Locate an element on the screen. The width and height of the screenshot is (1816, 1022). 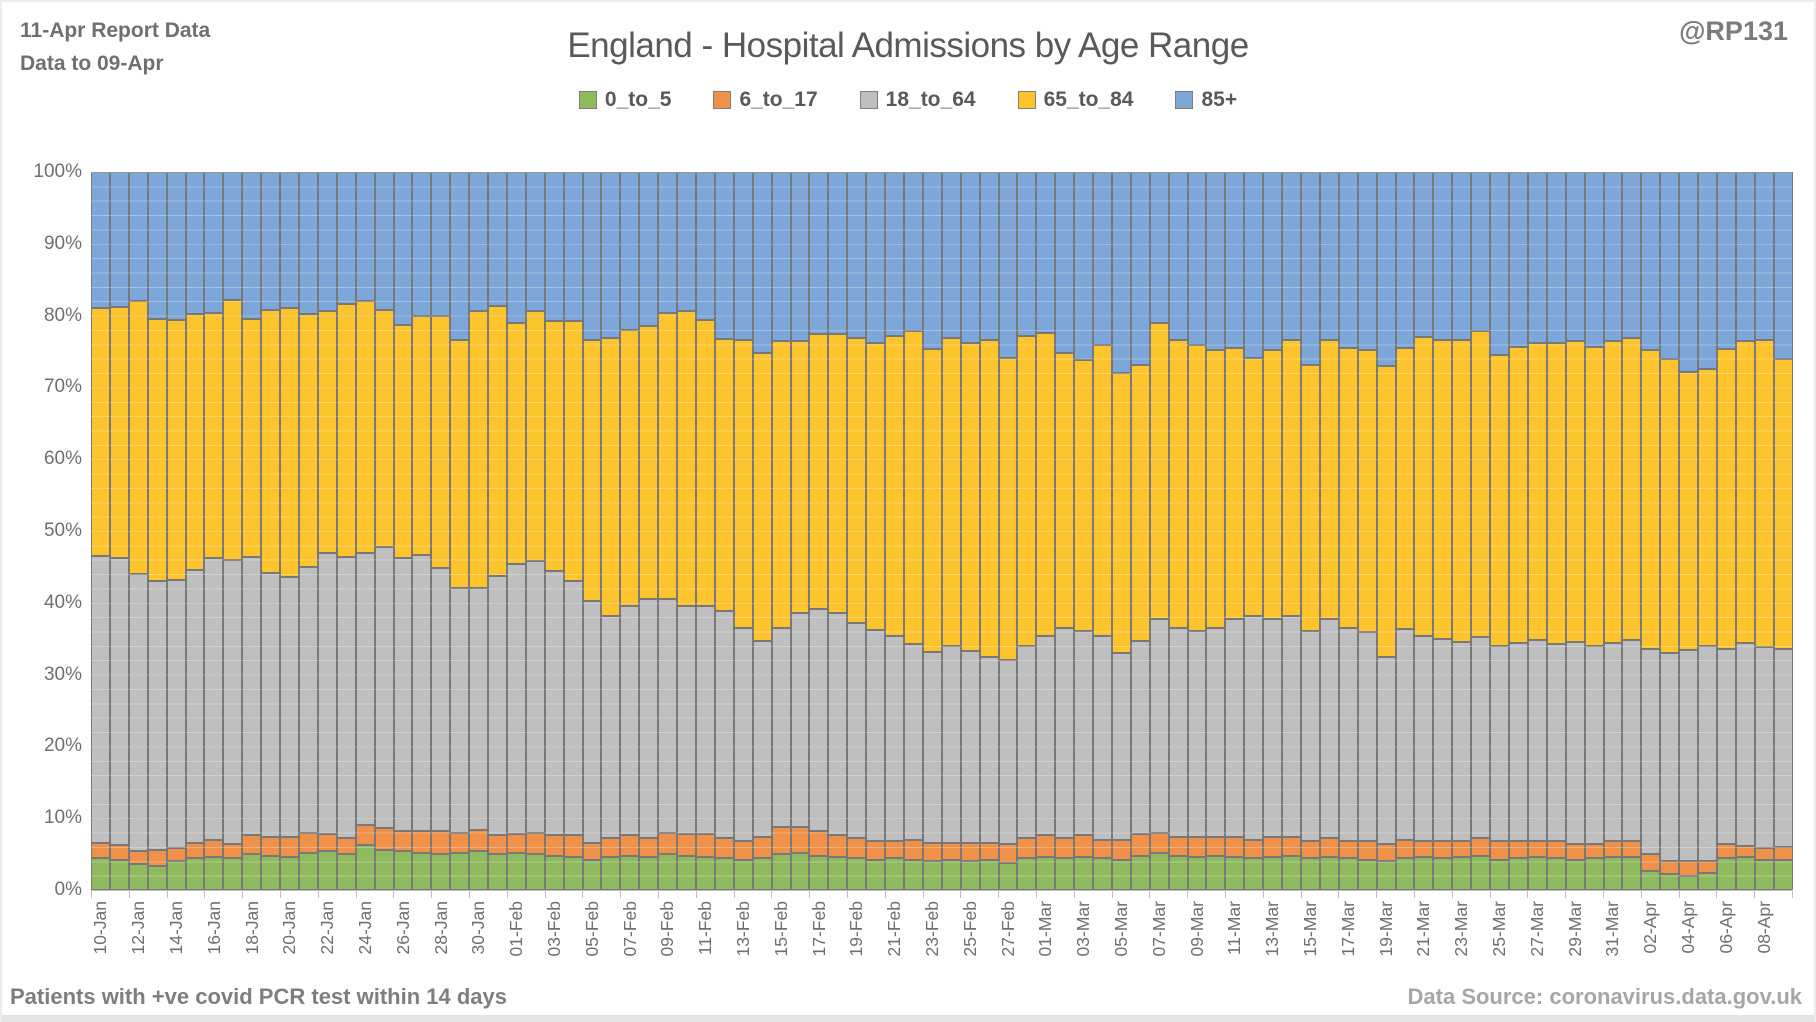
y-tick-label: 50% is located at coordinates (62, 530).